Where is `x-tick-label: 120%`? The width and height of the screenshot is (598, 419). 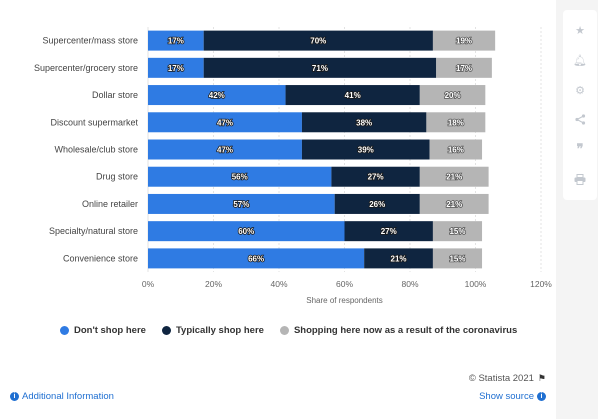 x-tick-label: 120% is located at coordinates (541, 284).